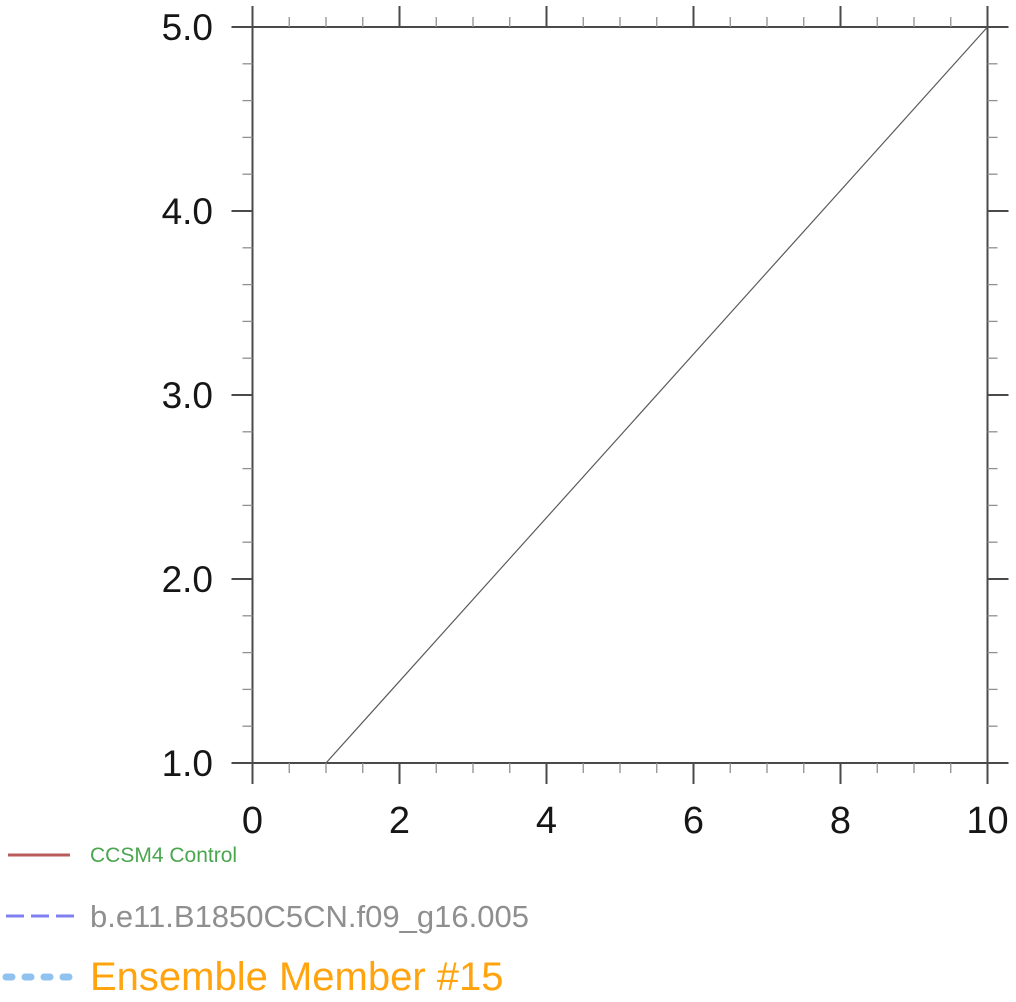  I want to click on x-tick-label: 4, so click(546, 820).